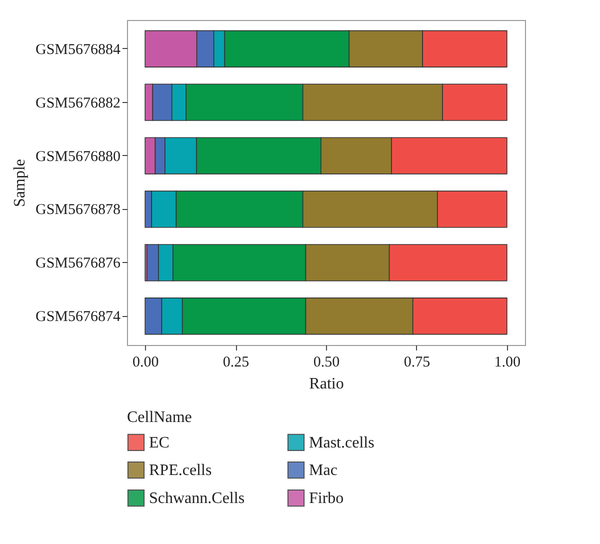 This screenshot has height=544, width=600. What do you see at coordinates (197, 498) in the screenshot?
I see `legend-label: Schwann.Cells` at bounding box center [197, 498].